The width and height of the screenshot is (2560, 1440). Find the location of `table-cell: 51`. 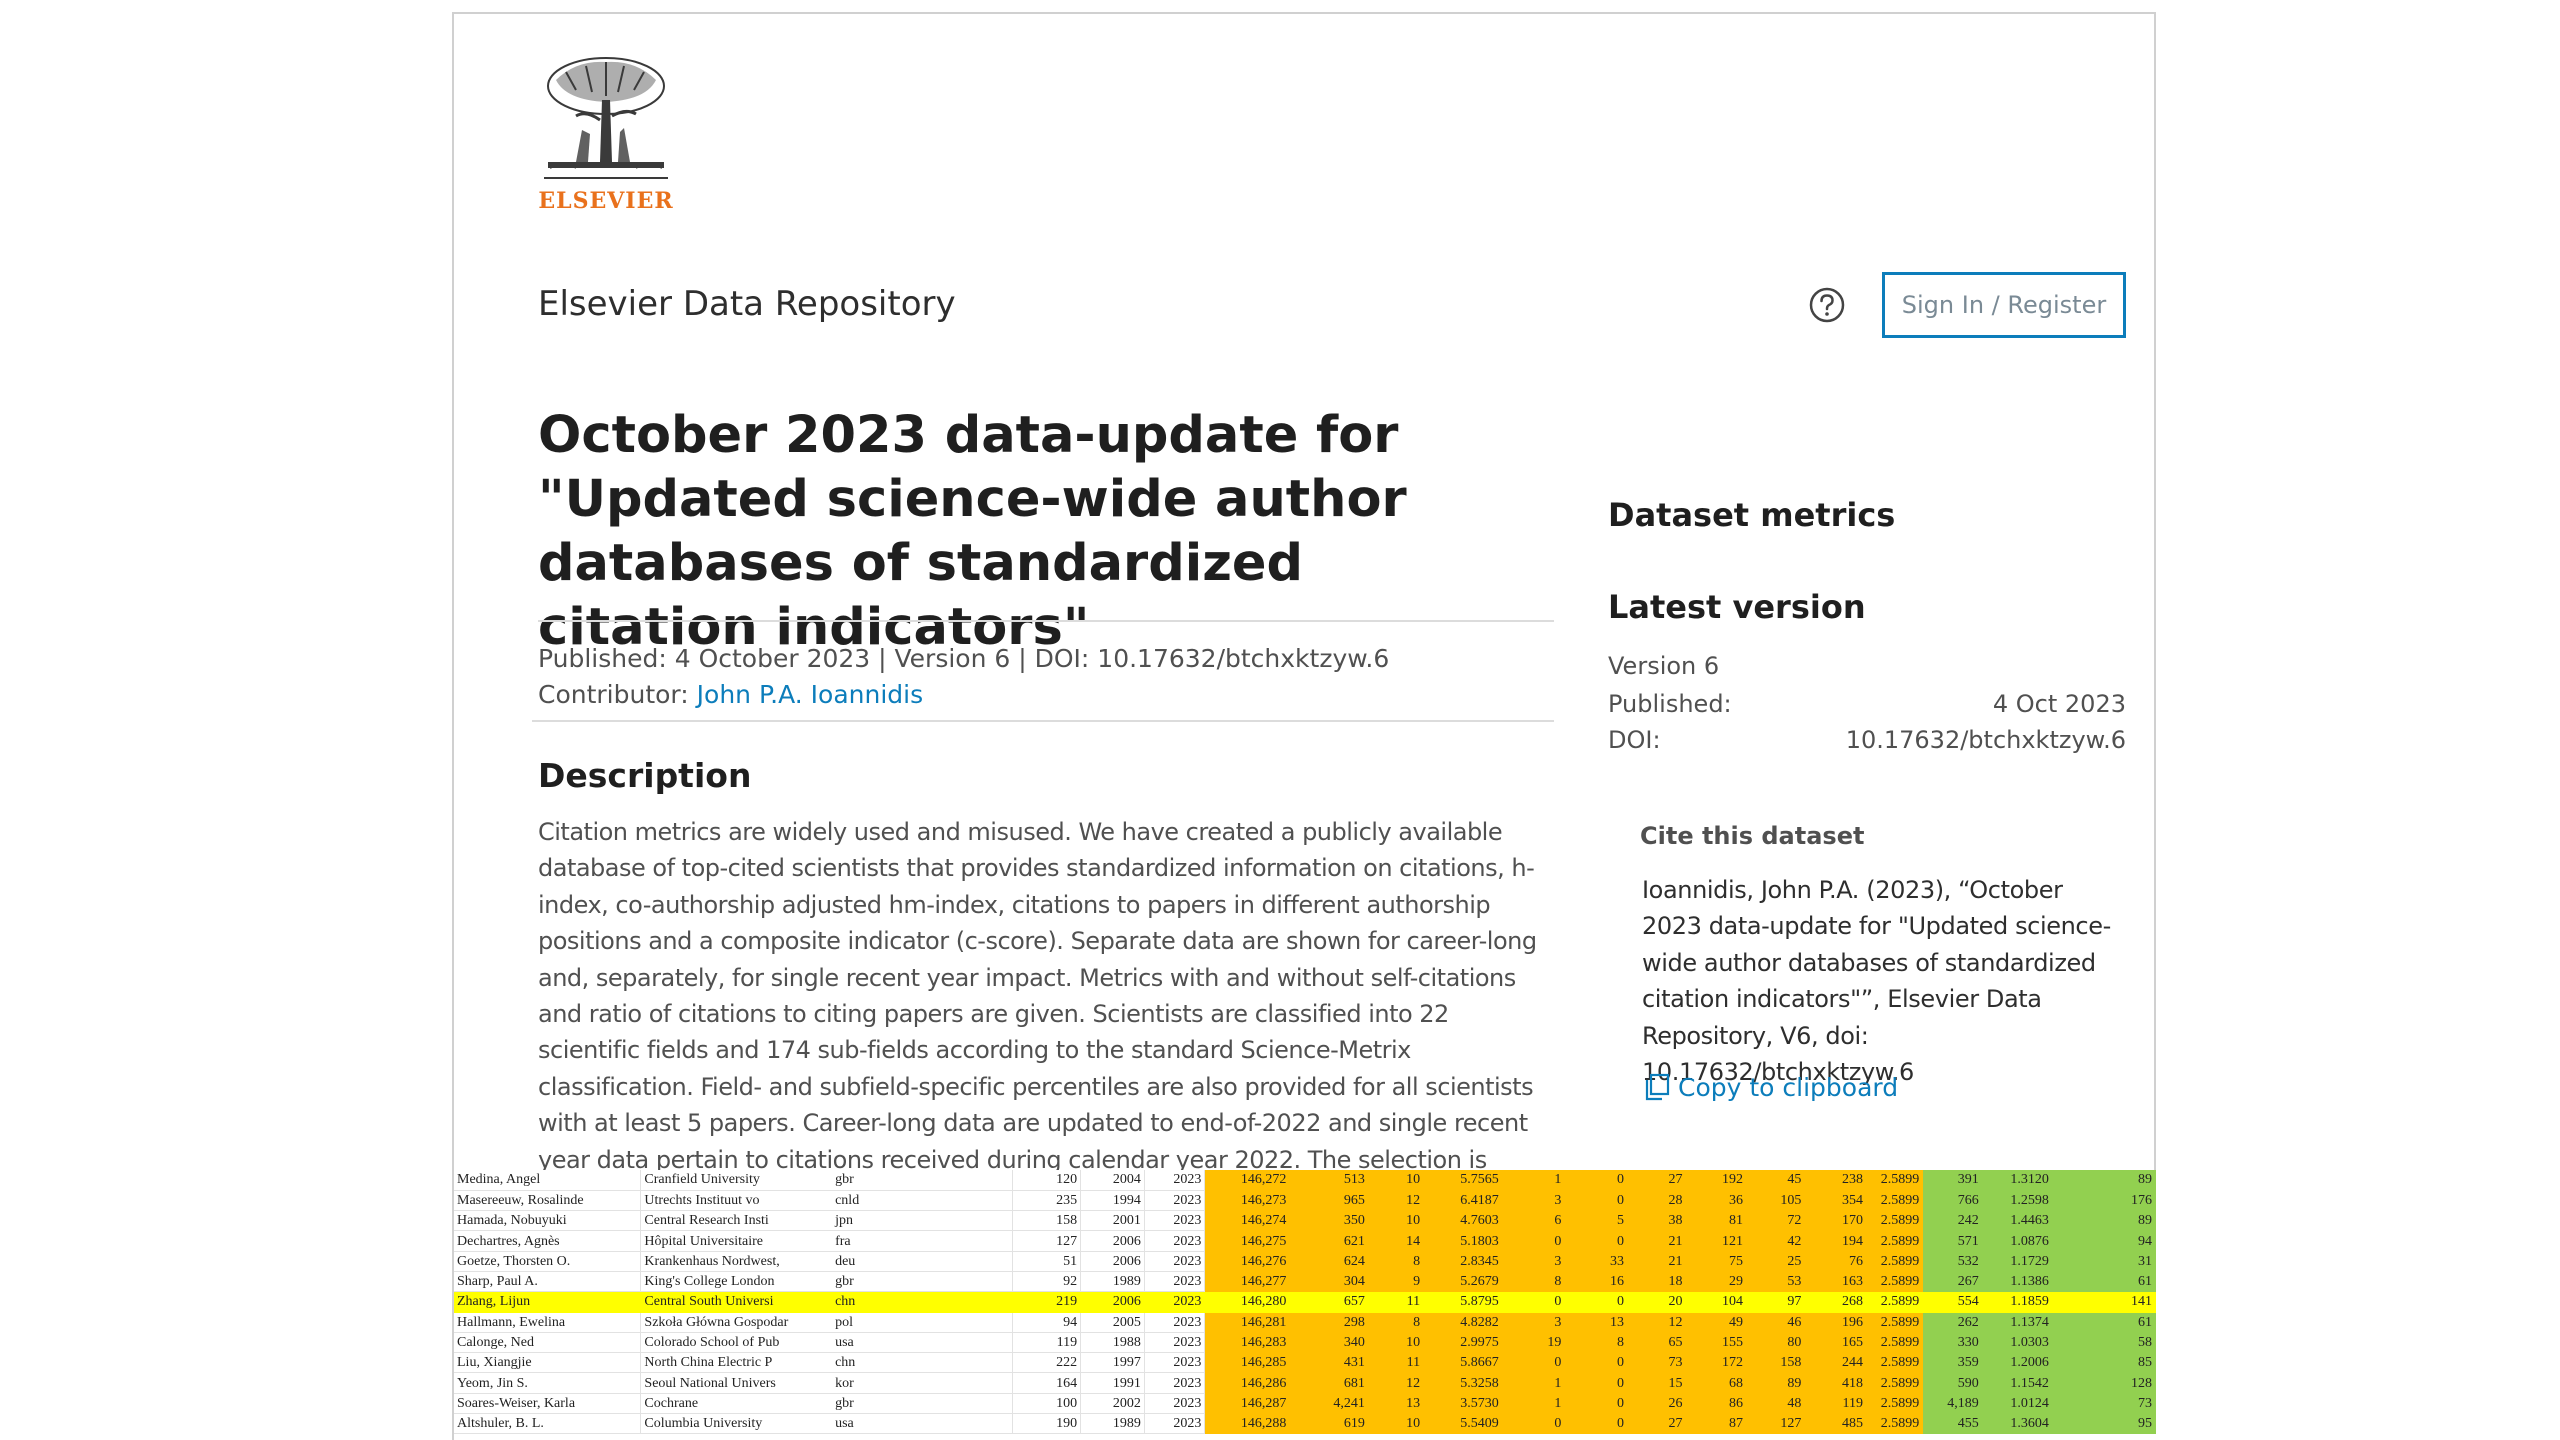

table-cell: 51 is located at coordinates (1047, 1261).